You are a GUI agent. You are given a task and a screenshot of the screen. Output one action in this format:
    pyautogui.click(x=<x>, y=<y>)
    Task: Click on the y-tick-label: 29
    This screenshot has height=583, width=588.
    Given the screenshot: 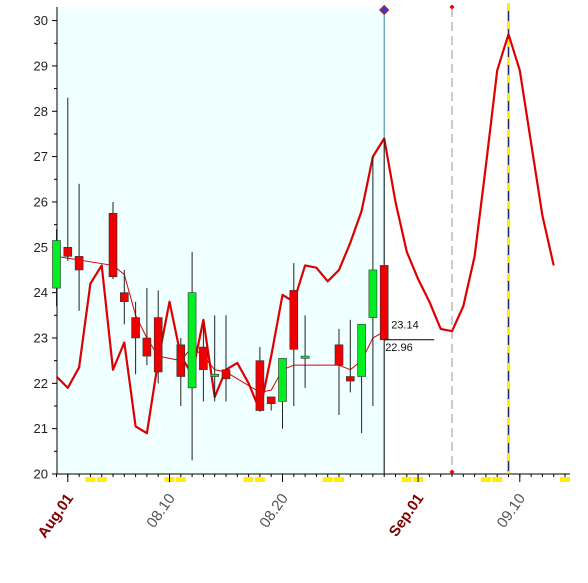 What is the action you would take?
    pyautogui.click(x=41, y=65)
    